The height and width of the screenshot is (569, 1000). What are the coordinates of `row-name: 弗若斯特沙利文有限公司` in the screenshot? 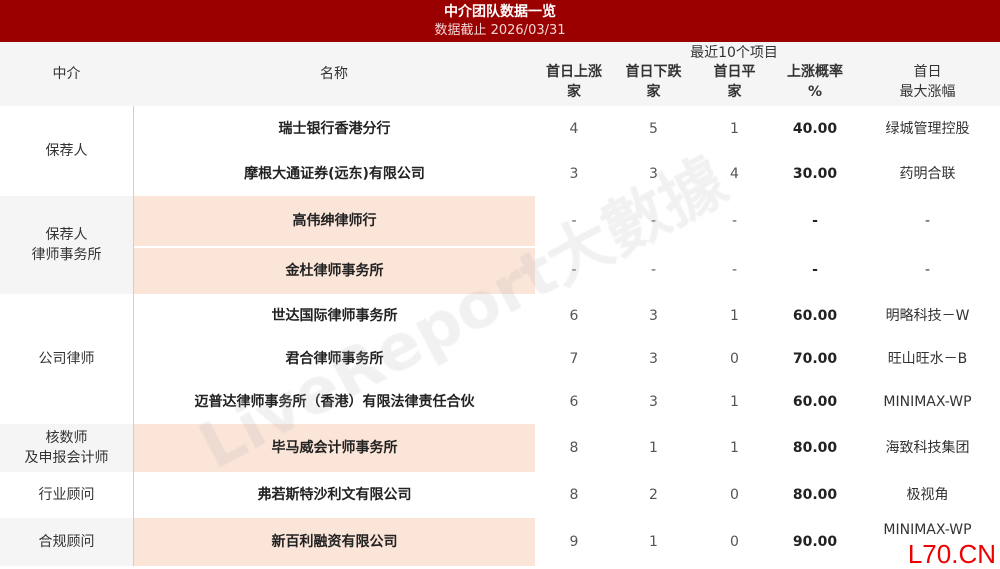 It's located at (334, 495).